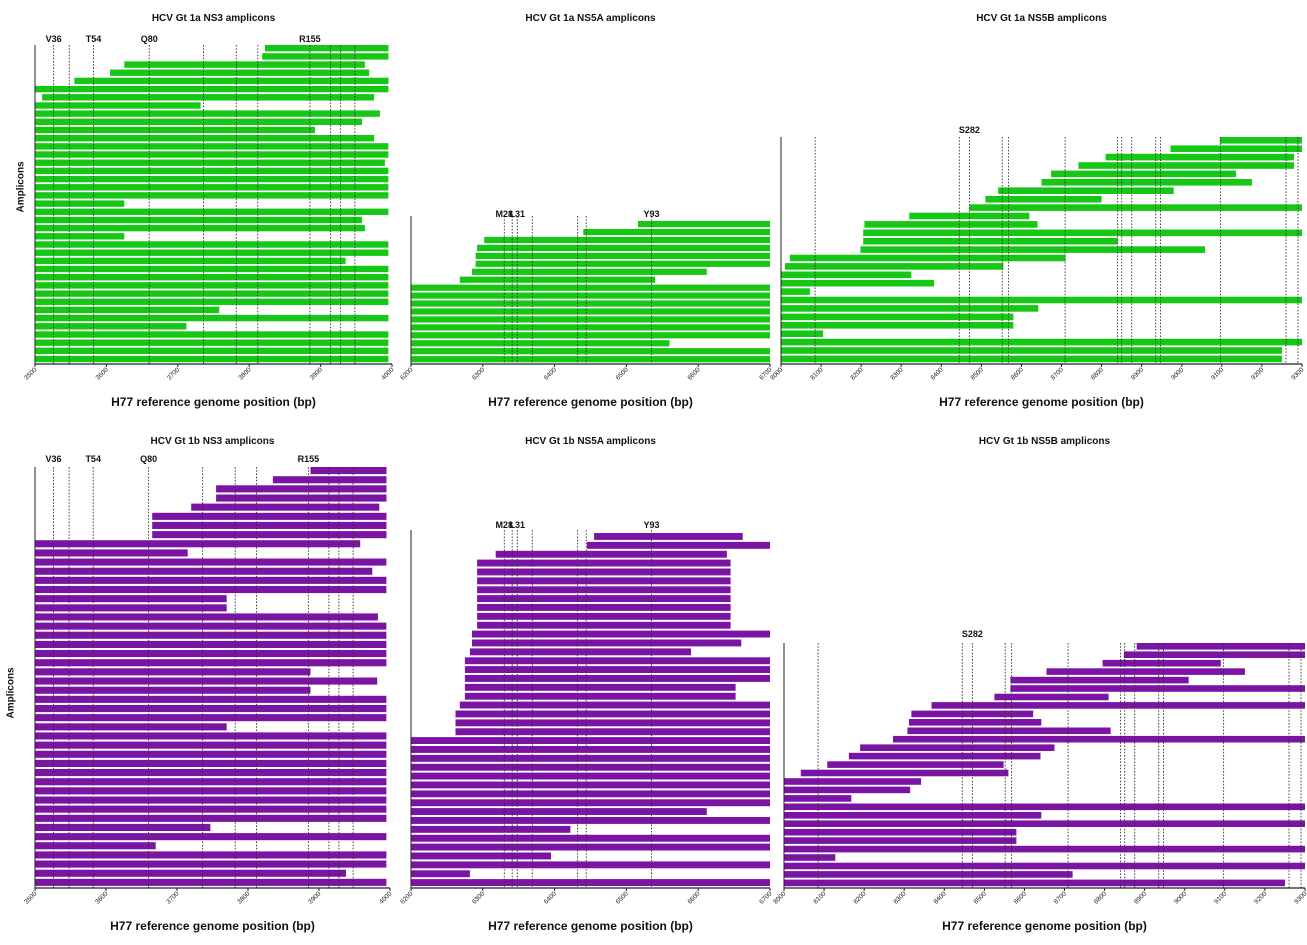  Describe the element at coordinates (213, 441) in the screenshot. I see `panel-title: HCV Gt 1b NS3 amplicons` at that location.